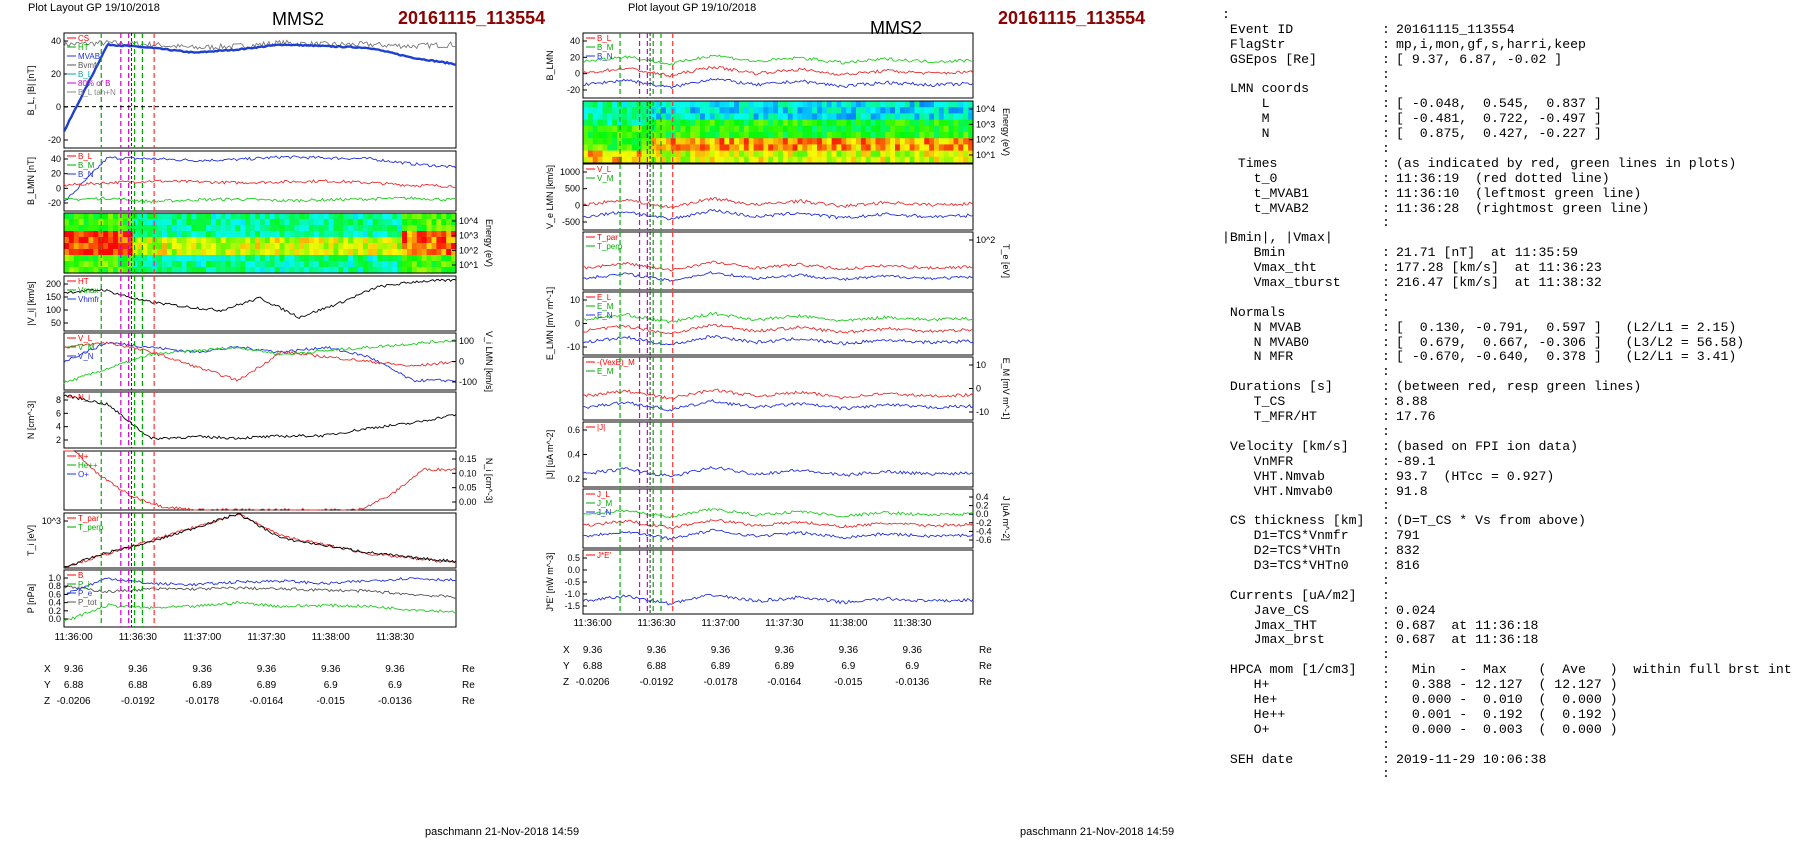 The height and width of the screenshot is (841, 1804). Describe the element at coordinates (985, 140) in the screenshot. I see `y-tick-label: 10^2` at that location.